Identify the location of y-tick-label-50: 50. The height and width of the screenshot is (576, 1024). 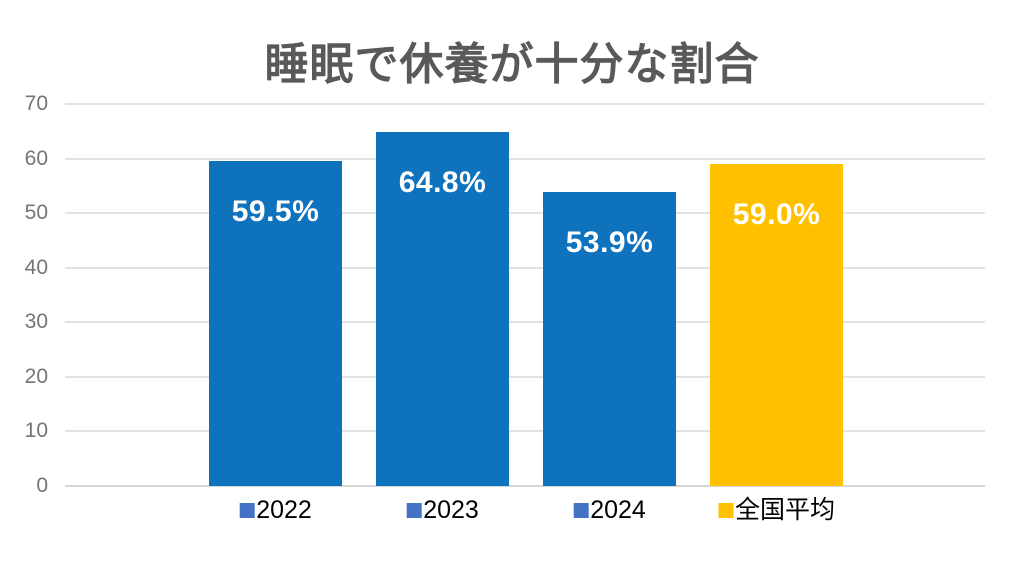
(36, 213).